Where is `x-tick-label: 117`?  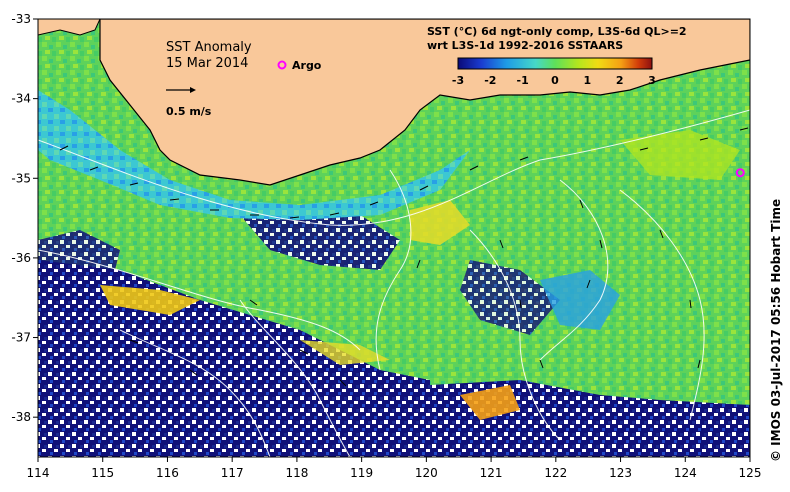 x-tick-label: 117 is located at coordinates (232, 473).